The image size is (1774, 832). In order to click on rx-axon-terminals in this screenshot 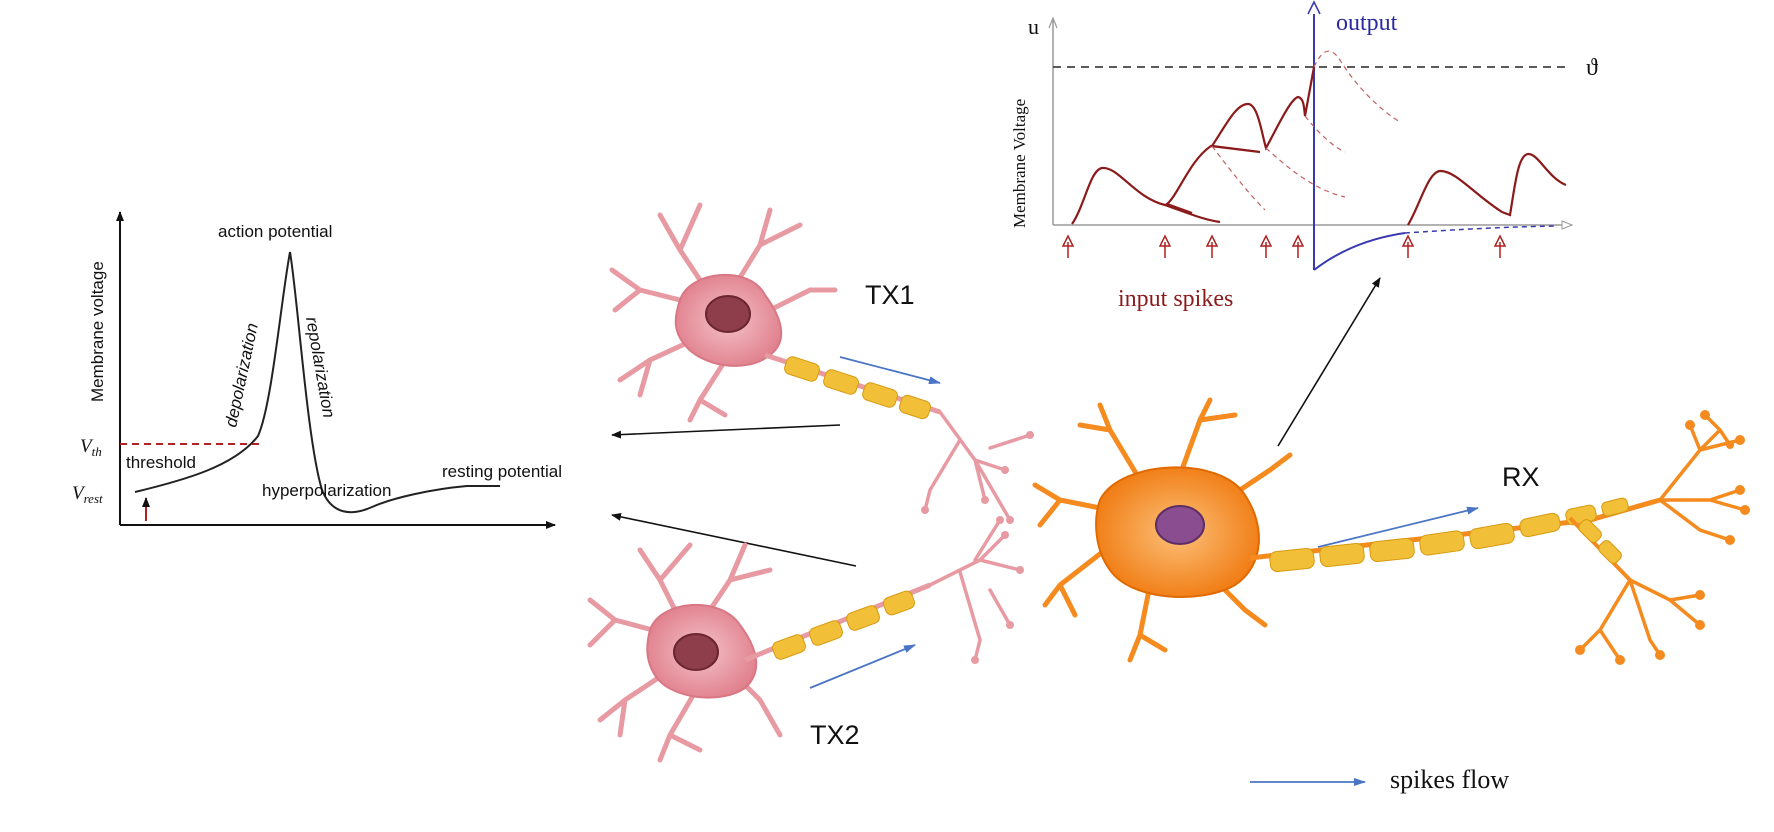, I will do `click(1662, 537)`.